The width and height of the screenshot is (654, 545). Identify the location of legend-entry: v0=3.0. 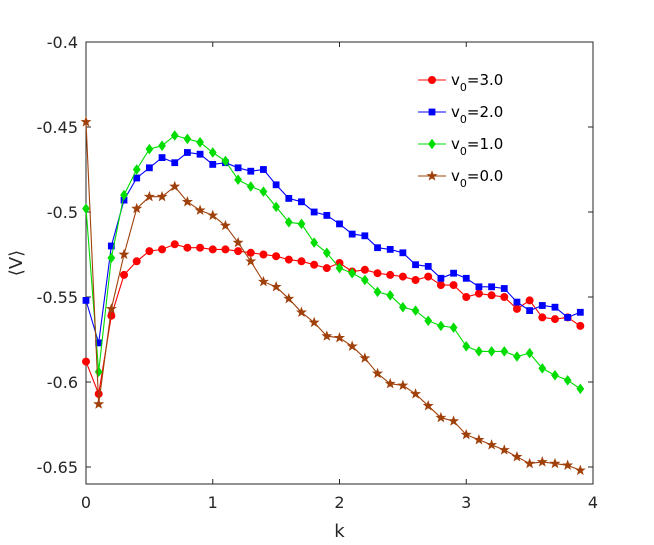
(460, 82).